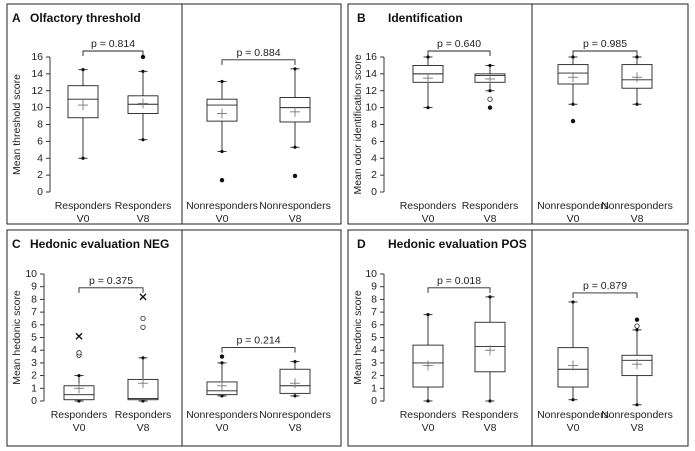 Image resolution: width=695 pixels, height=451 pixels. I want to click on y-axis-label: Mean odor identification score, so click(358, 124).